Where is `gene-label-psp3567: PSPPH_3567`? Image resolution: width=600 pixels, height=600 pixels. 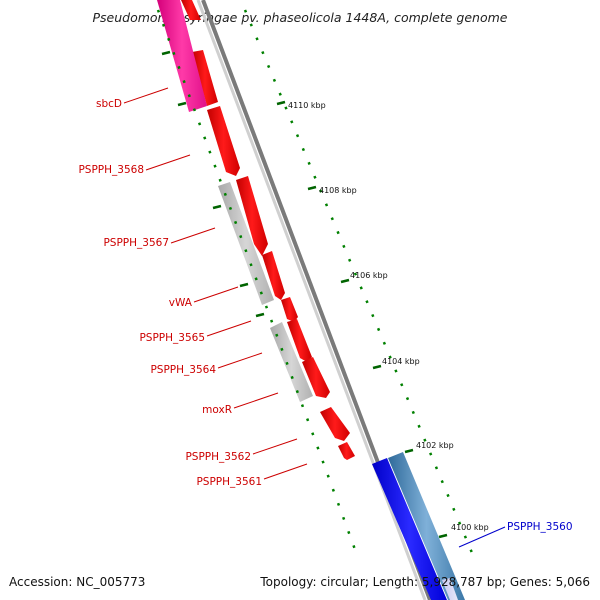
gene-label-psp3567: PSPPH_3567 is located at coordinates (136, 243).